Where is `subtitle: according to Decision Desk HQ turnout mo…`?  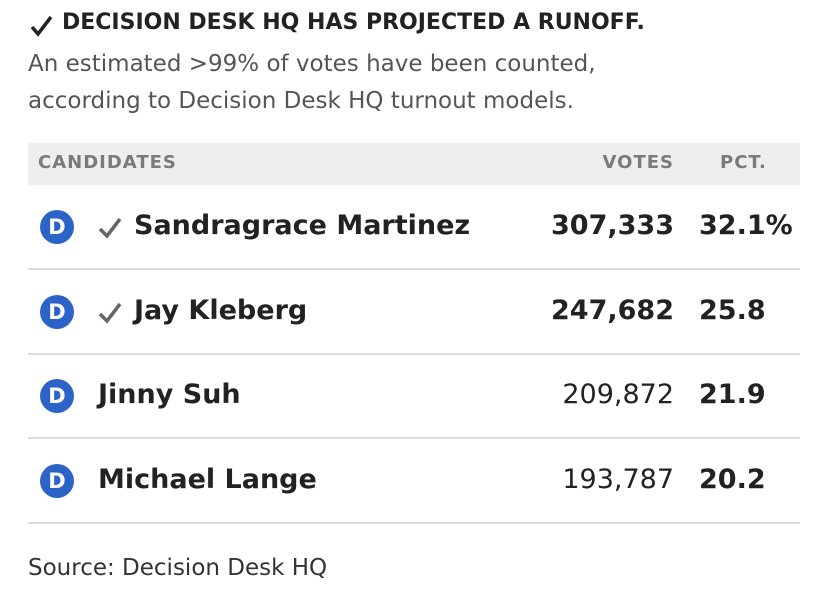
subtitle: according to Decision Desk HQ turnout mo… is located at coordinates (301, 101).